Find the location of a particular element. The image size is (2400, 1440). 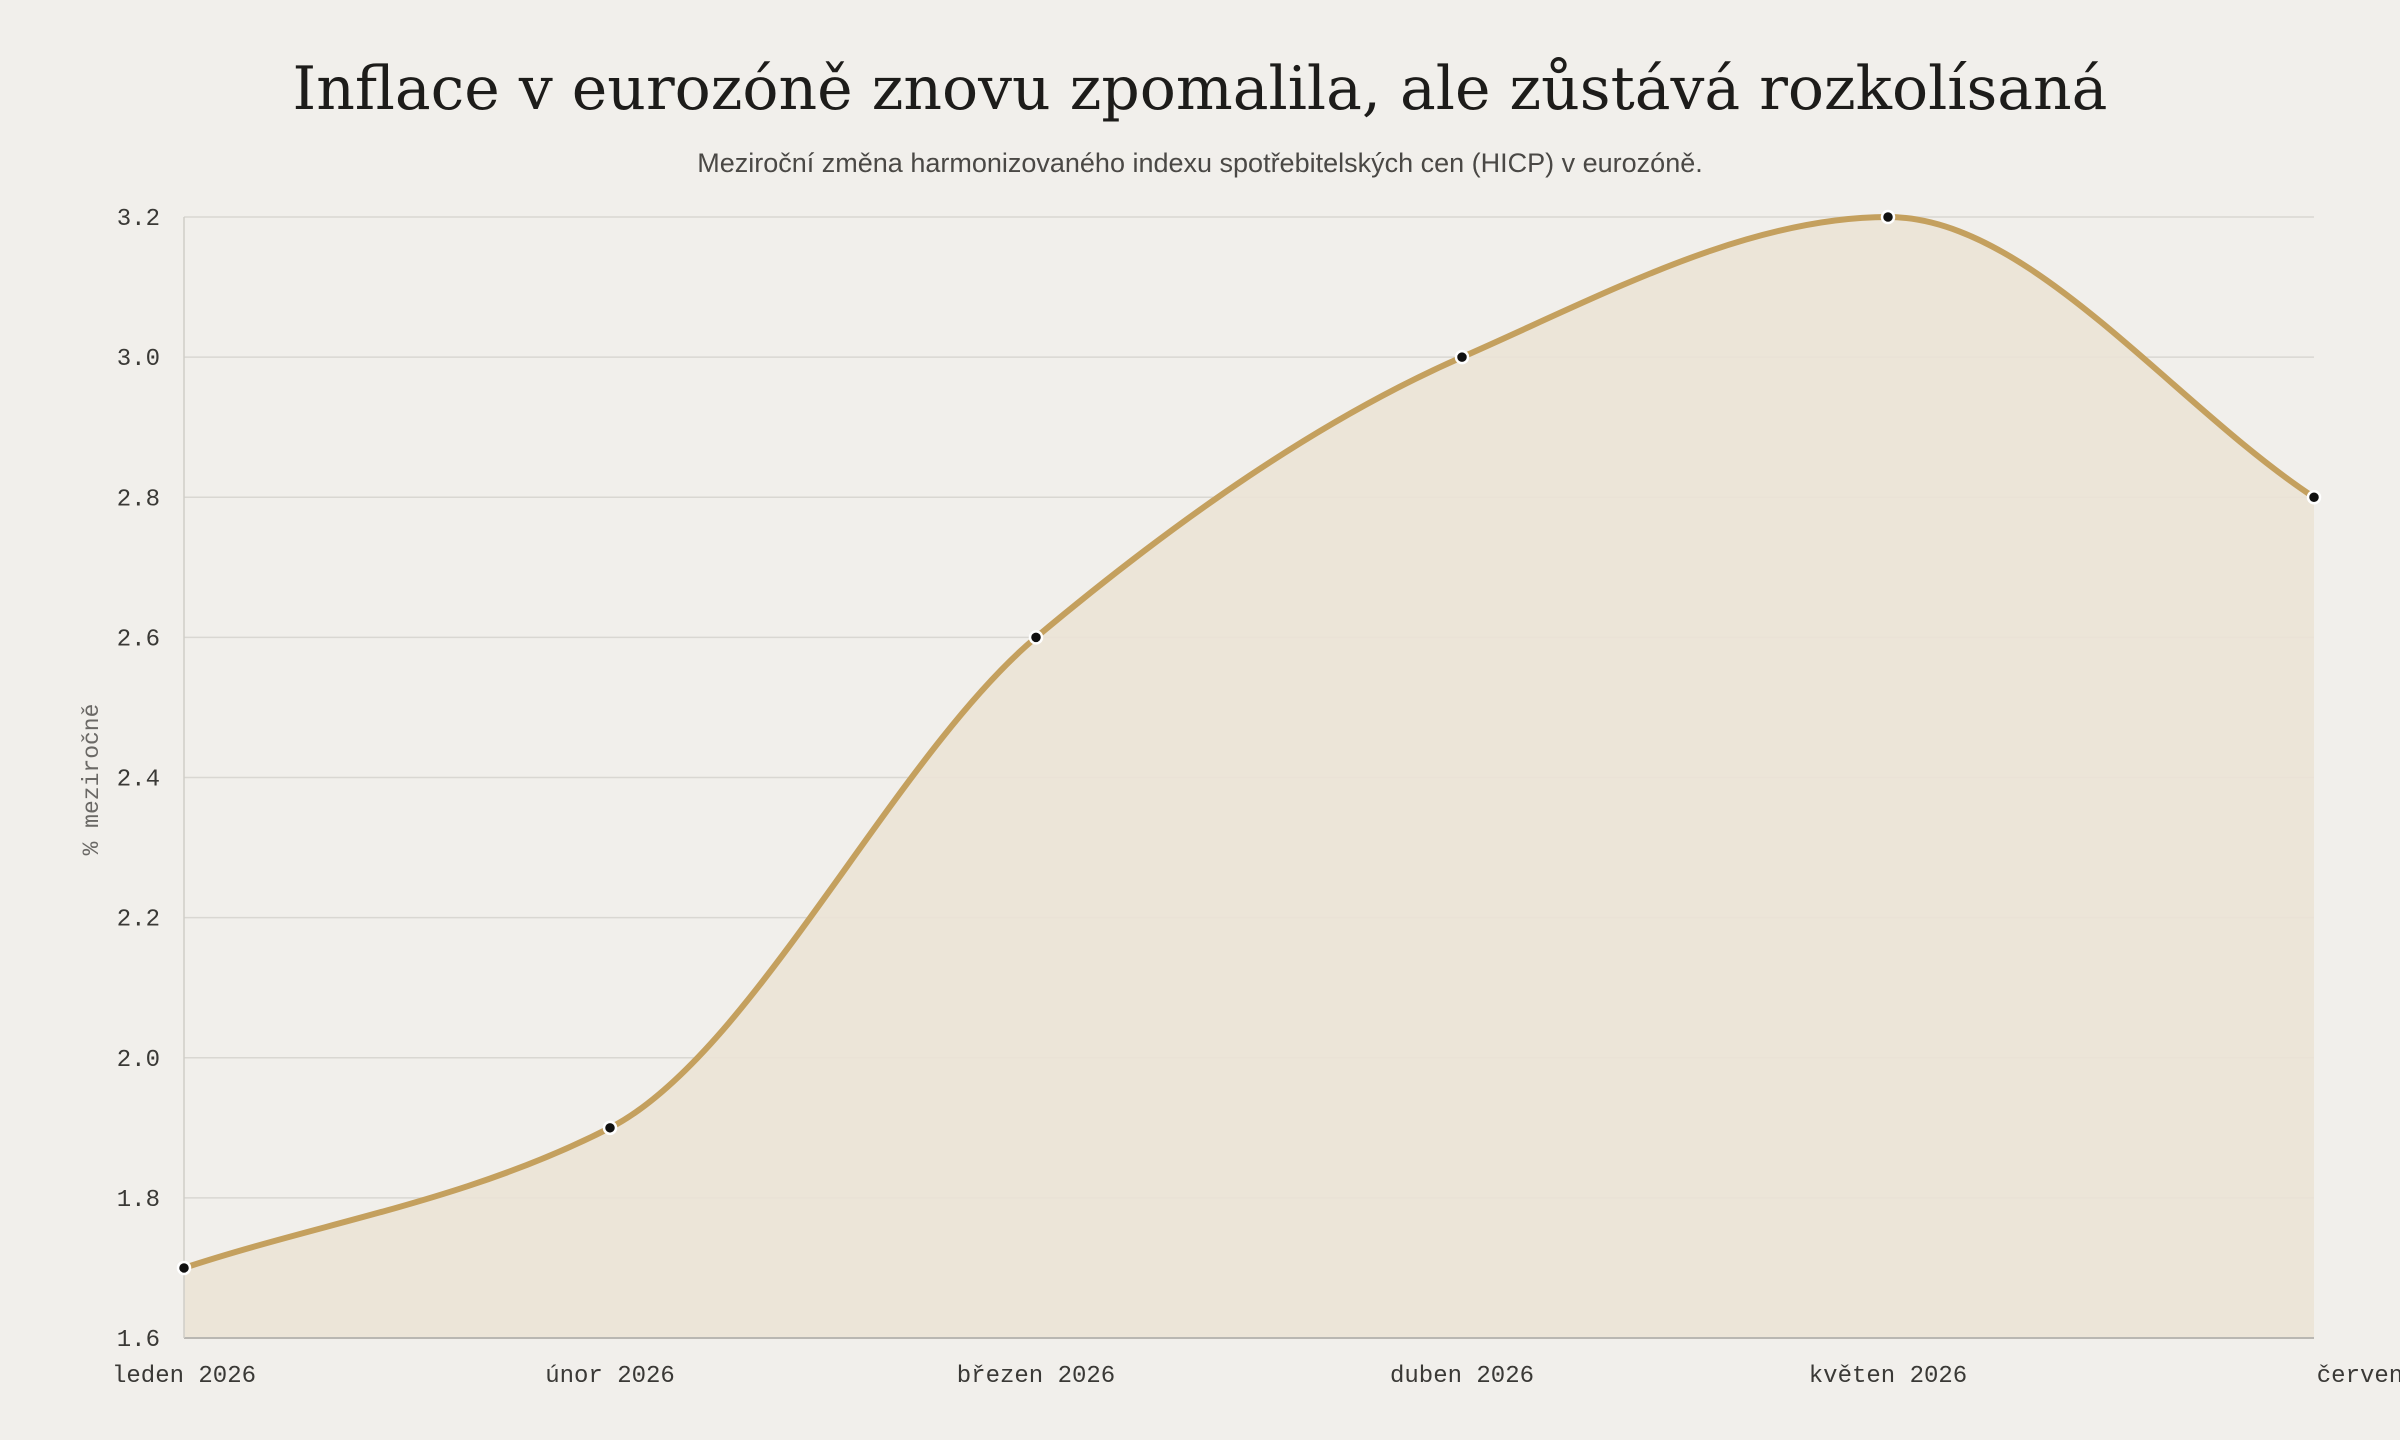

x-tick-label: březen 2026 is located at coordinates (1036, 1376).